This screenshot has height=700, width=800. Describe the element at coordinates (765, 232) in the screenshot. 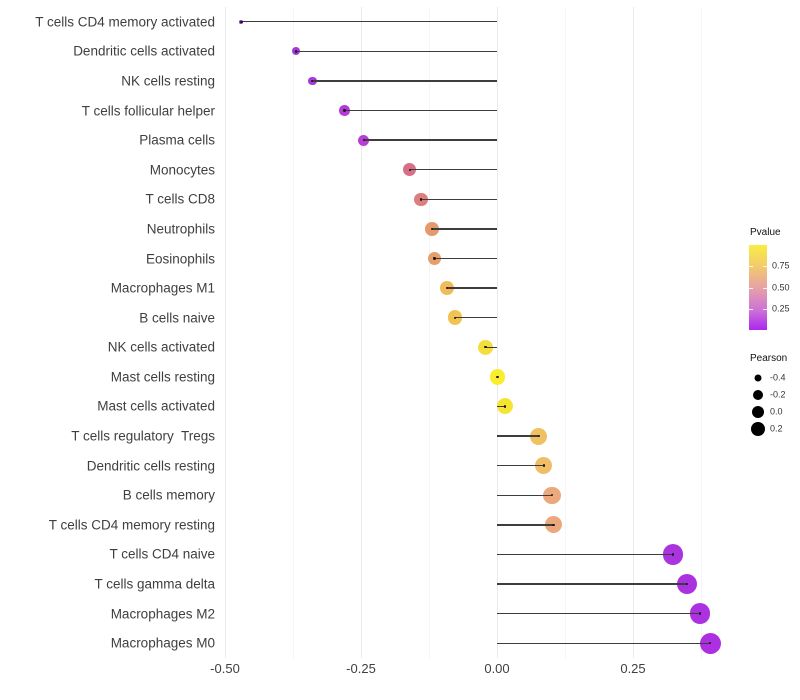

I see `pvalue-legend-title: Pvalue` at that location.